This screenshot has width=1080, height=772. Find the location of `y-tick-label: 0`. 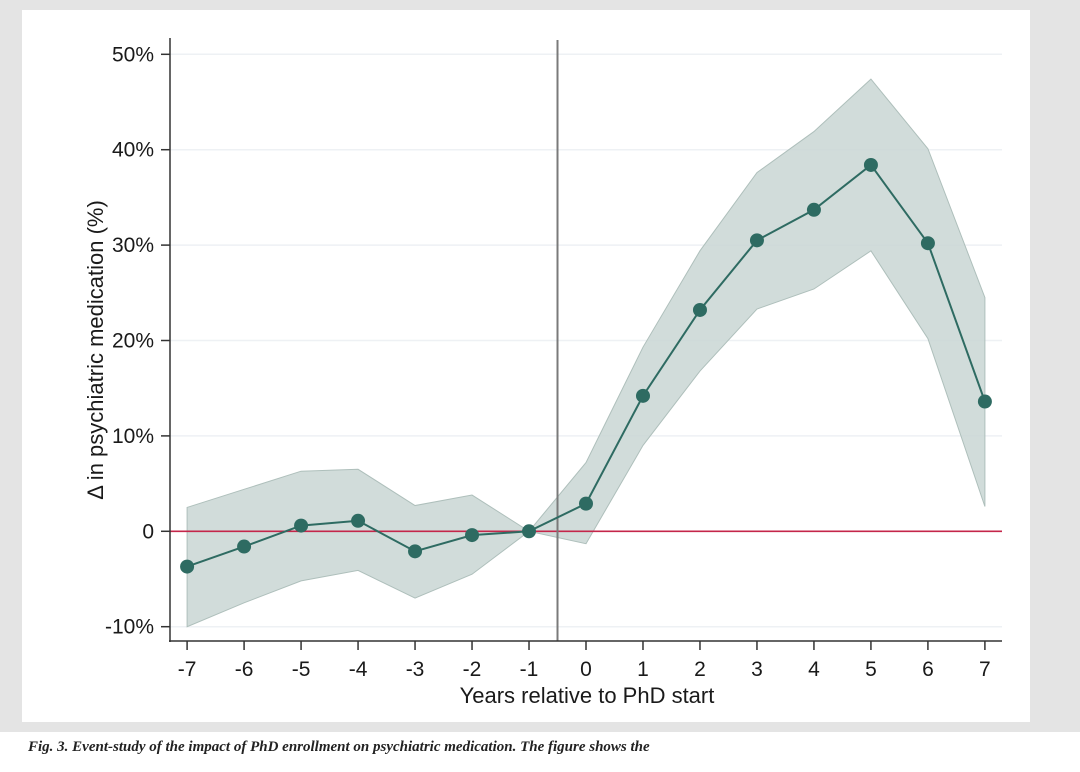

y-tick-label: 0 is located at coordinates (148, 531).